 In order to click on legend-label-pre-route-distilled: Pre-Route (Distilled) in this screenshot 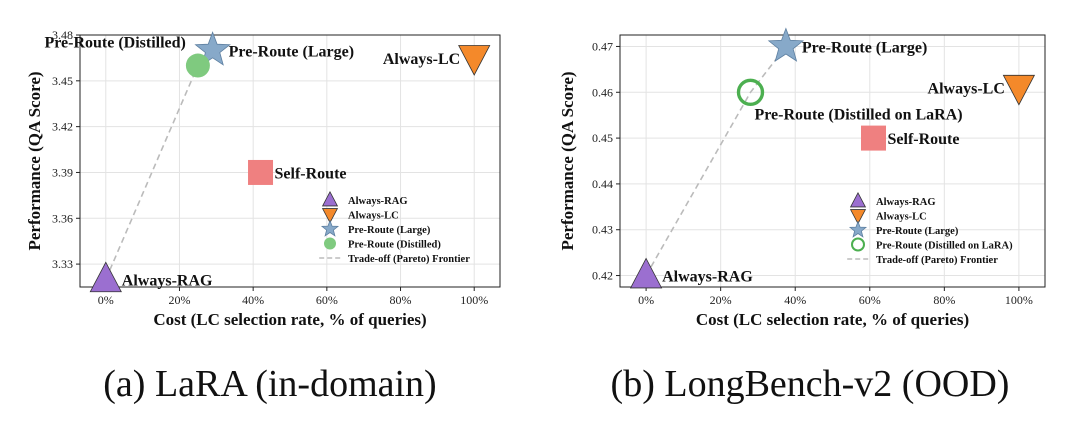, I will do `click(394, 245)`.